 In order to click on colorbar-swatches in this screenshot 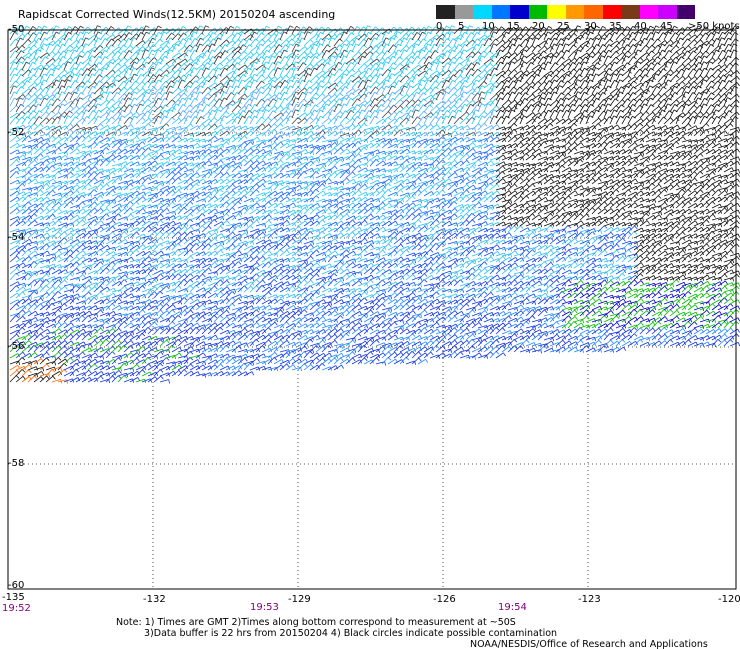, I will do `click(565, 12)`.